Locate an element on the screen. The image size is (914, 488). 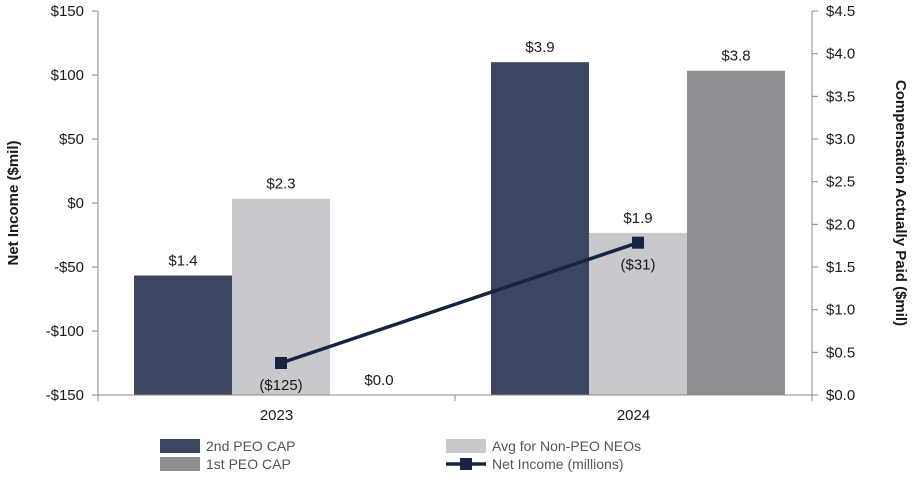
line-layer is located at coordinates (459, 302).